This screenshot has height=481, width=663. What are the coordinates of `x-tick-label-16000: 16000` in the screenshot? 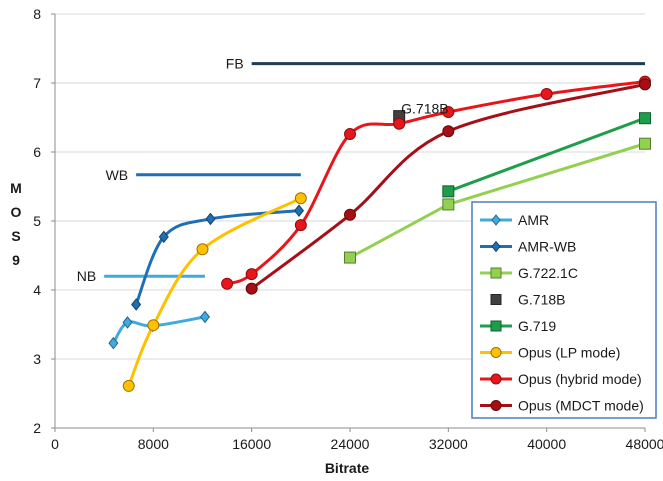 It's located at (251, 444).